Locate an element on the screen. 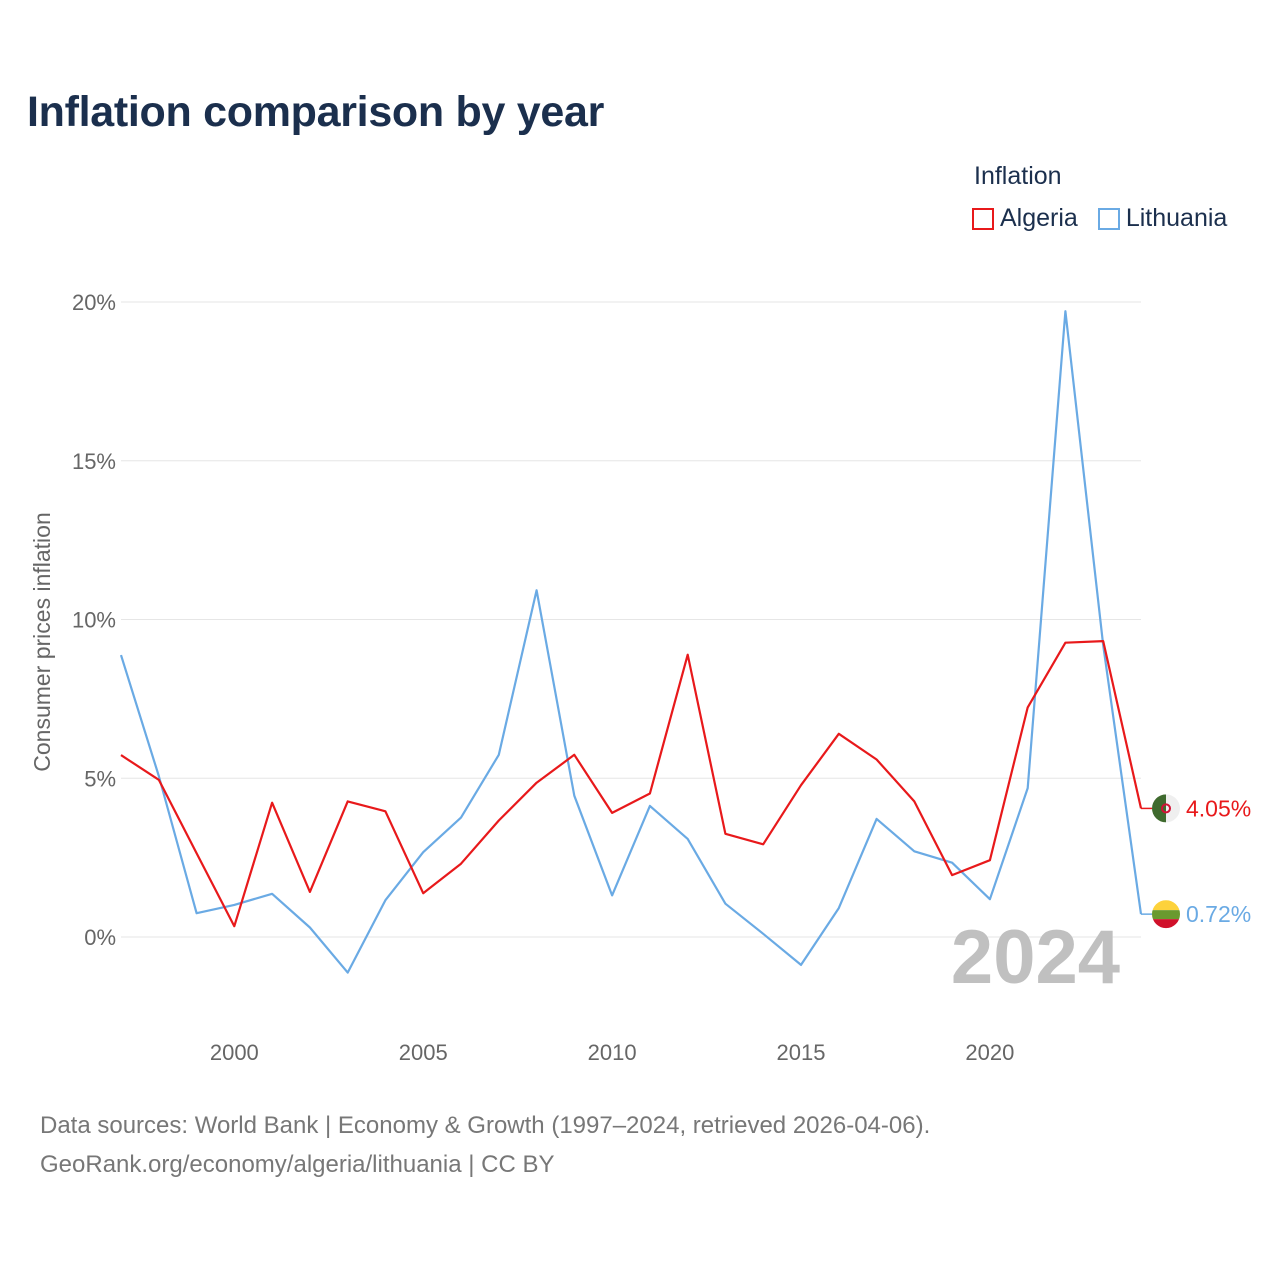 Image resolution: width=1280 pixels, height=1280 pixels. lithuania-flag-icon is located at coordinates (1166, 914).